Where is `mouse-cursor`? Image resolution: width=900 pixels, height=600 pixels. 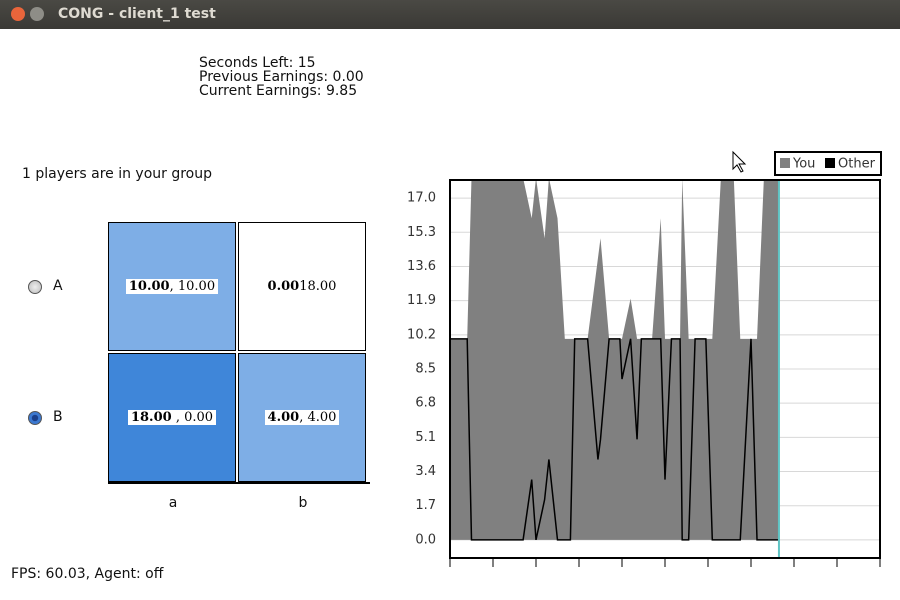 mouse-cursor is located at coordinates (739, 161).